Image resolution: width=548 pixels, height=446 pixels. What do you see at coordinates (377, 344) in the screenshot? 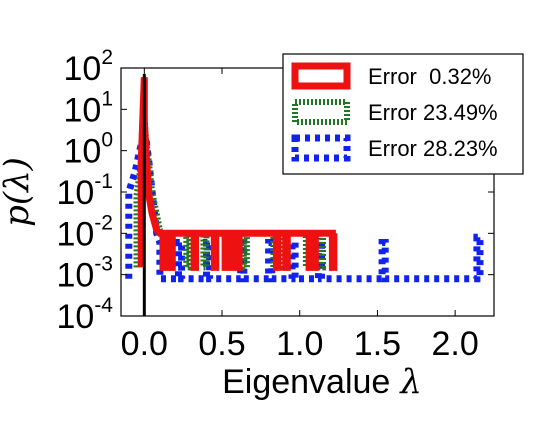
I see `x-tick-label: 1.5` at bounding box center [377, 344].